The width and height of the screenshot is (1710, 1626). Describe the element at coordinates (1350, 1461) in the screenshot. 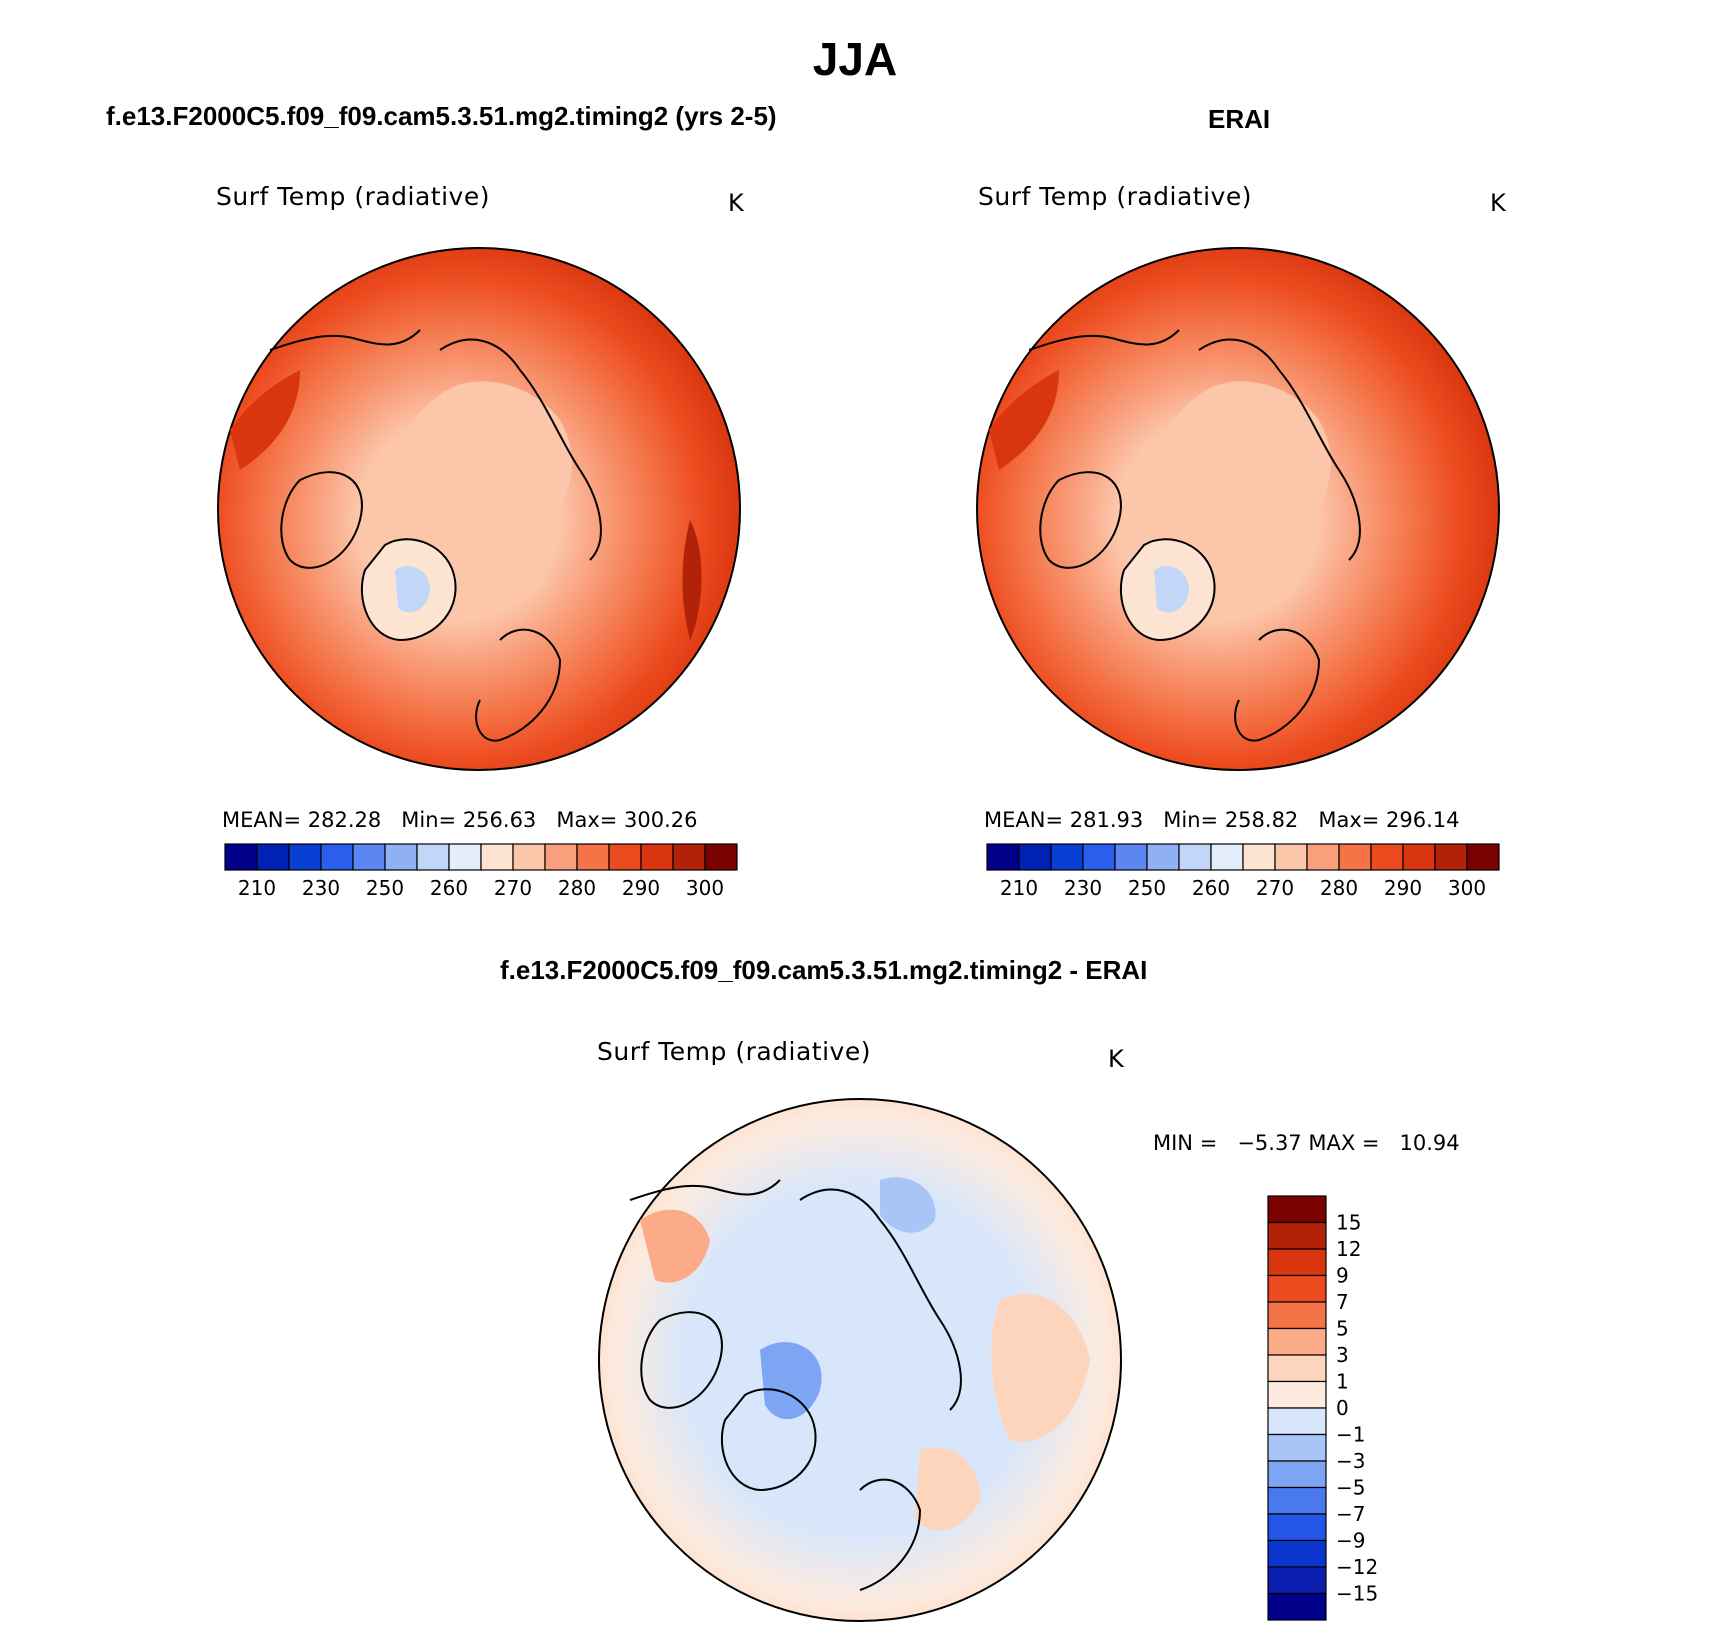

I see `panel-3-colorbar-tick-label: −3` at that location.